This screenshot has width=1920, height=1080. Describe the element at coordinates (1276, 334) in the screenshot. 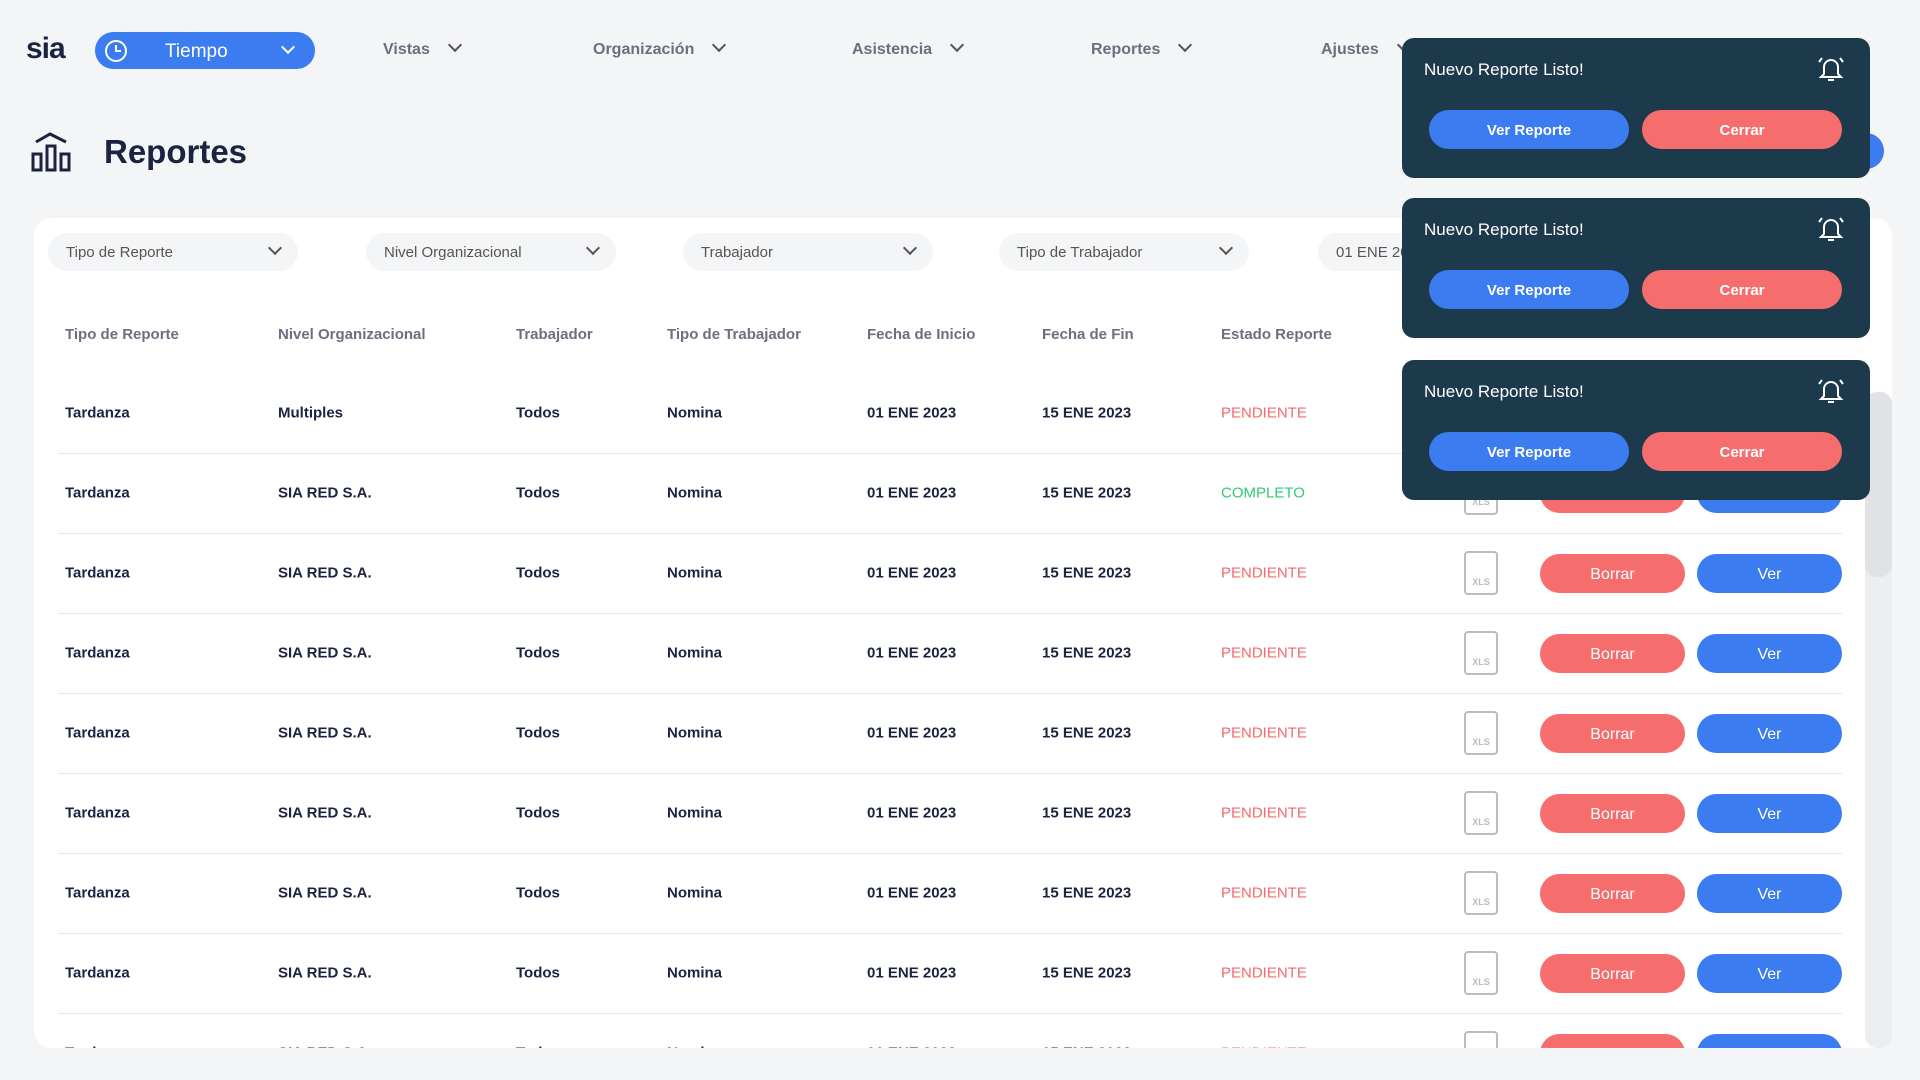

I see `column-header: Estado Reporte` at that location.